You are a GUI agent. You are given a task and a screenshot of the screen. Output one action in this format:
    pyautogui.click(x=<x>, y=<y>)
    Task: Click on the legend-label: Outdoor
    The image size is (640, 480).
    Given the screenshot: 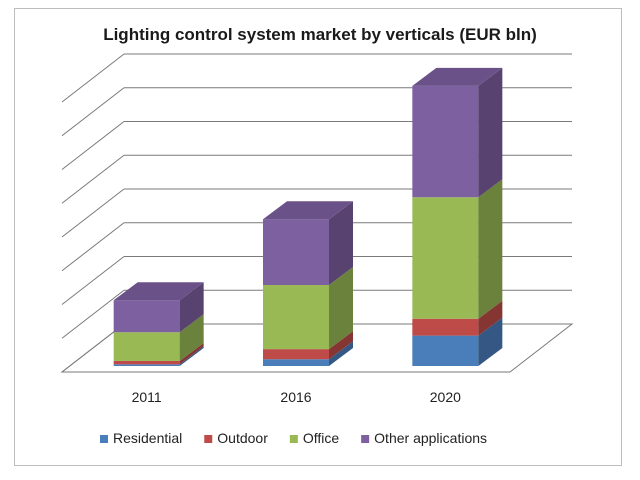 What is the action you would take?
    pyautogui.click(x=242, y=438)
    